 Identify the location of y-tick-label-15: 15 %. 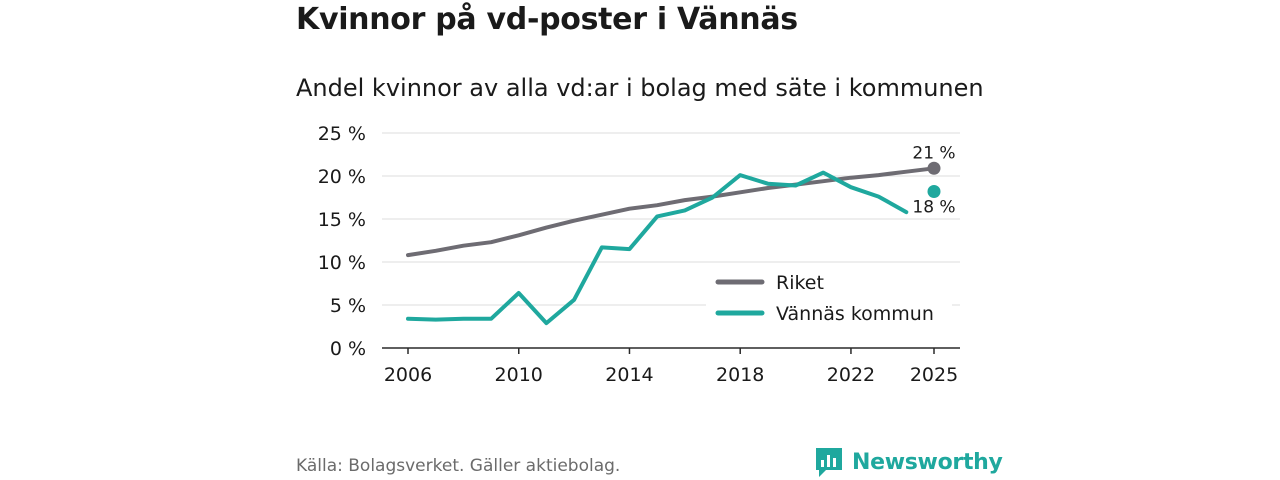
(342, 220).